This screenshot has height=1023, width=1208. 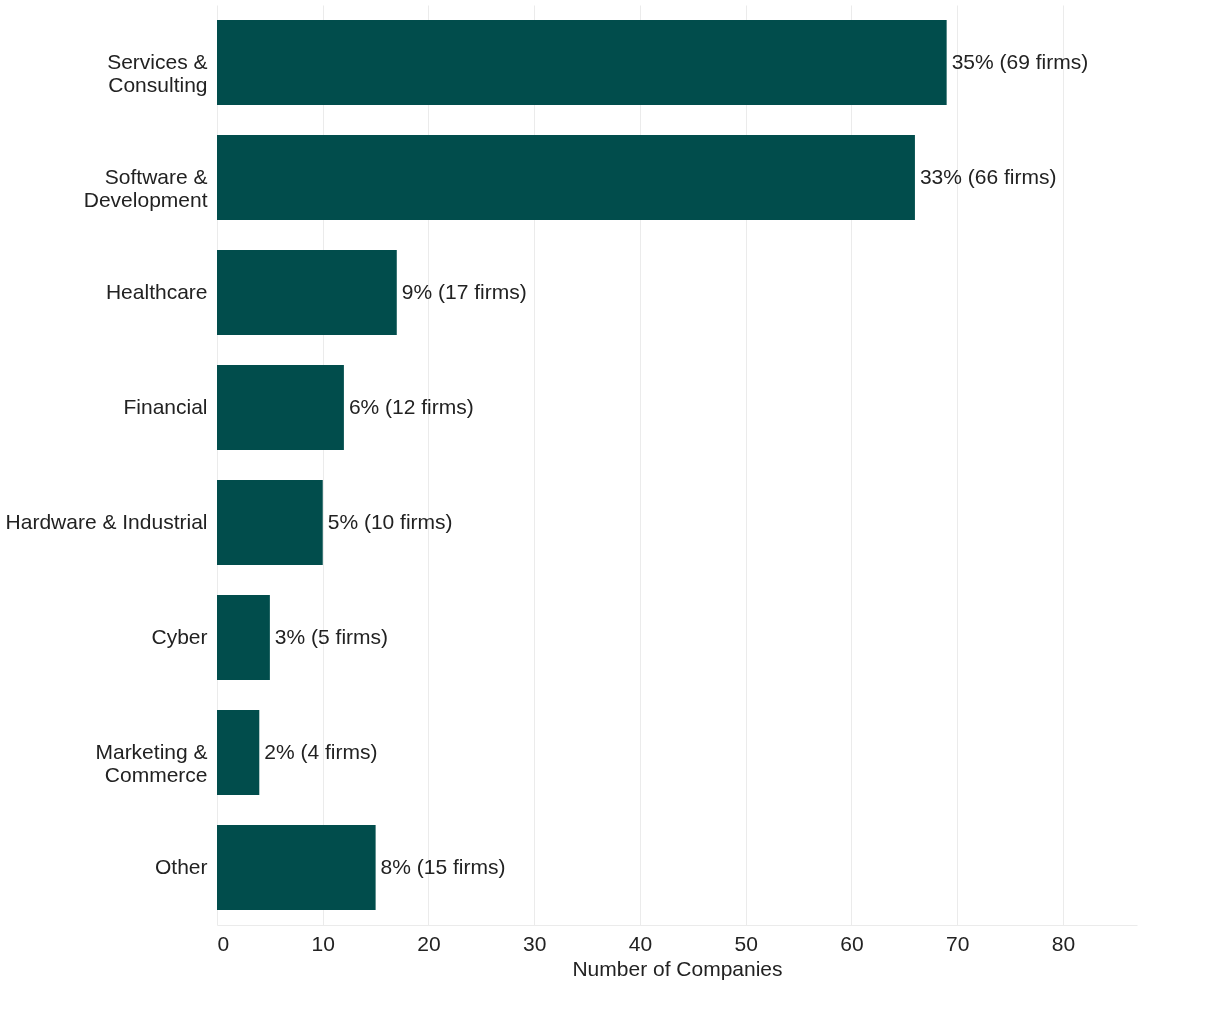 I want to click on y-tick-label: Cyber, so click(x=179, y=636).